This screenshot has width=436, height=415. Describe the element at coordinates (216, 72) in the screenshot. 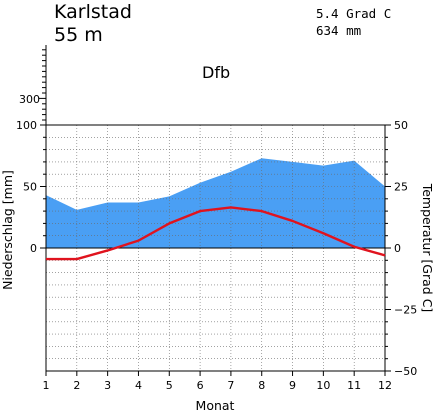

I see `climate-class: Dfb` at that location.